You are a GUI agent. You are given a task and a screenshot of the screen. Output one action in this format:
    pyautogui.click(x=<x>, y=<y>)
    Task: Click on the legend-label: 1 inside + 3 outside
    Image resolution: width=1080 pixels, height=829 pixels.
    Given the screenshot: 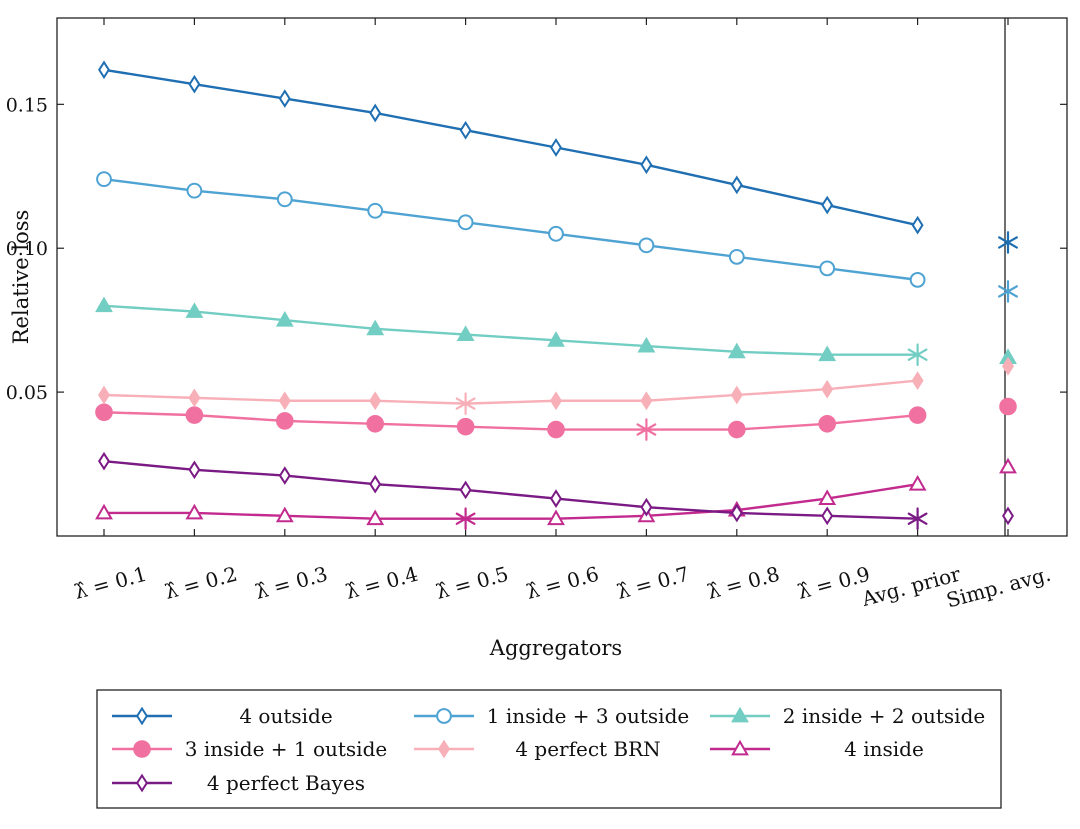 What is the action you would take?
    pyautogui.click(x=588, y=716)
    